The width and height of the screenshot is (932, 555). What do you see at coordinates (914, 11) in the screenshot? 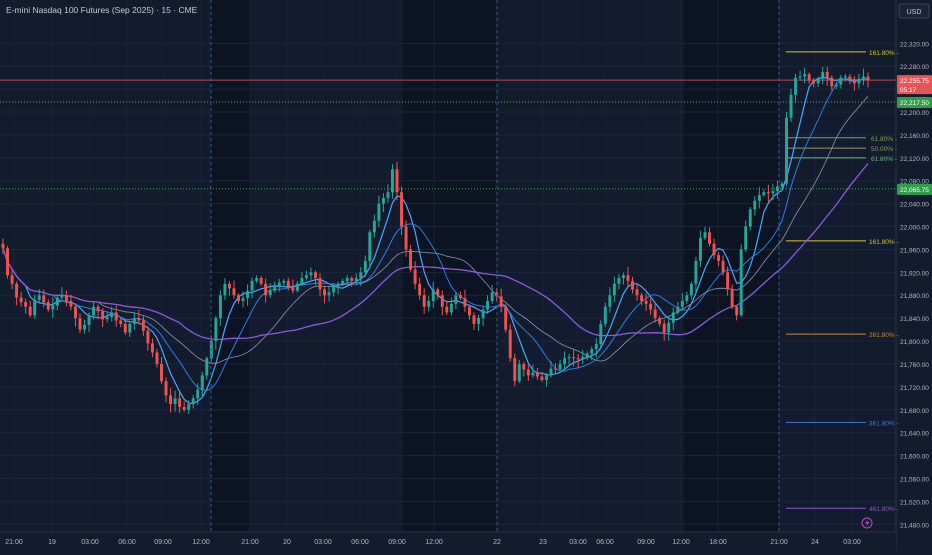
I see `currency-button` at bounding box center [914, 11].